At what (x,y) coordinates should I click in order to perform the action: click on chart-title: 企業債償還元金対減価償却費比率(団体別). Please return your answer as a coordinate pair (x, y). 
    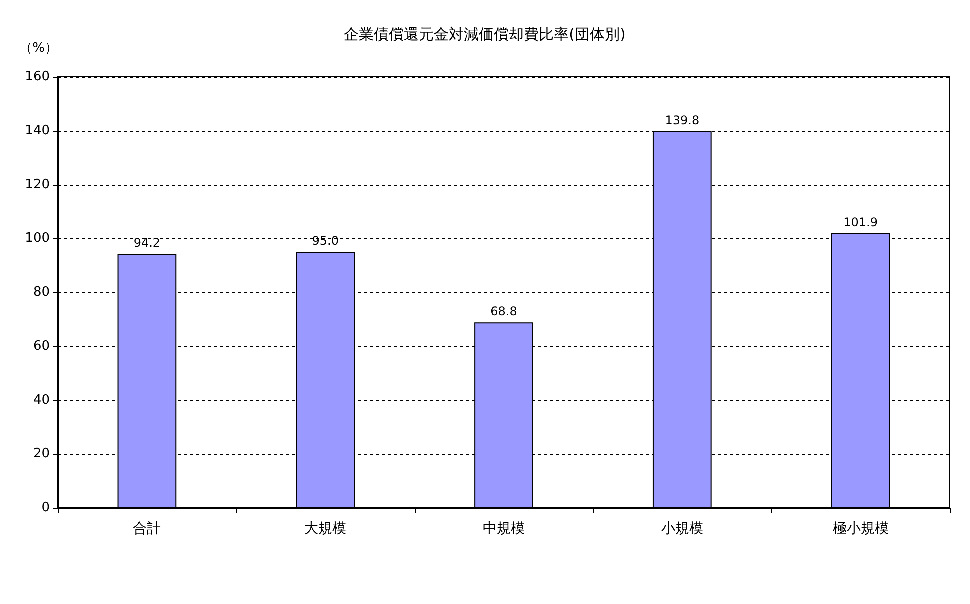
    Looking at the image, I should click on (485, 35).